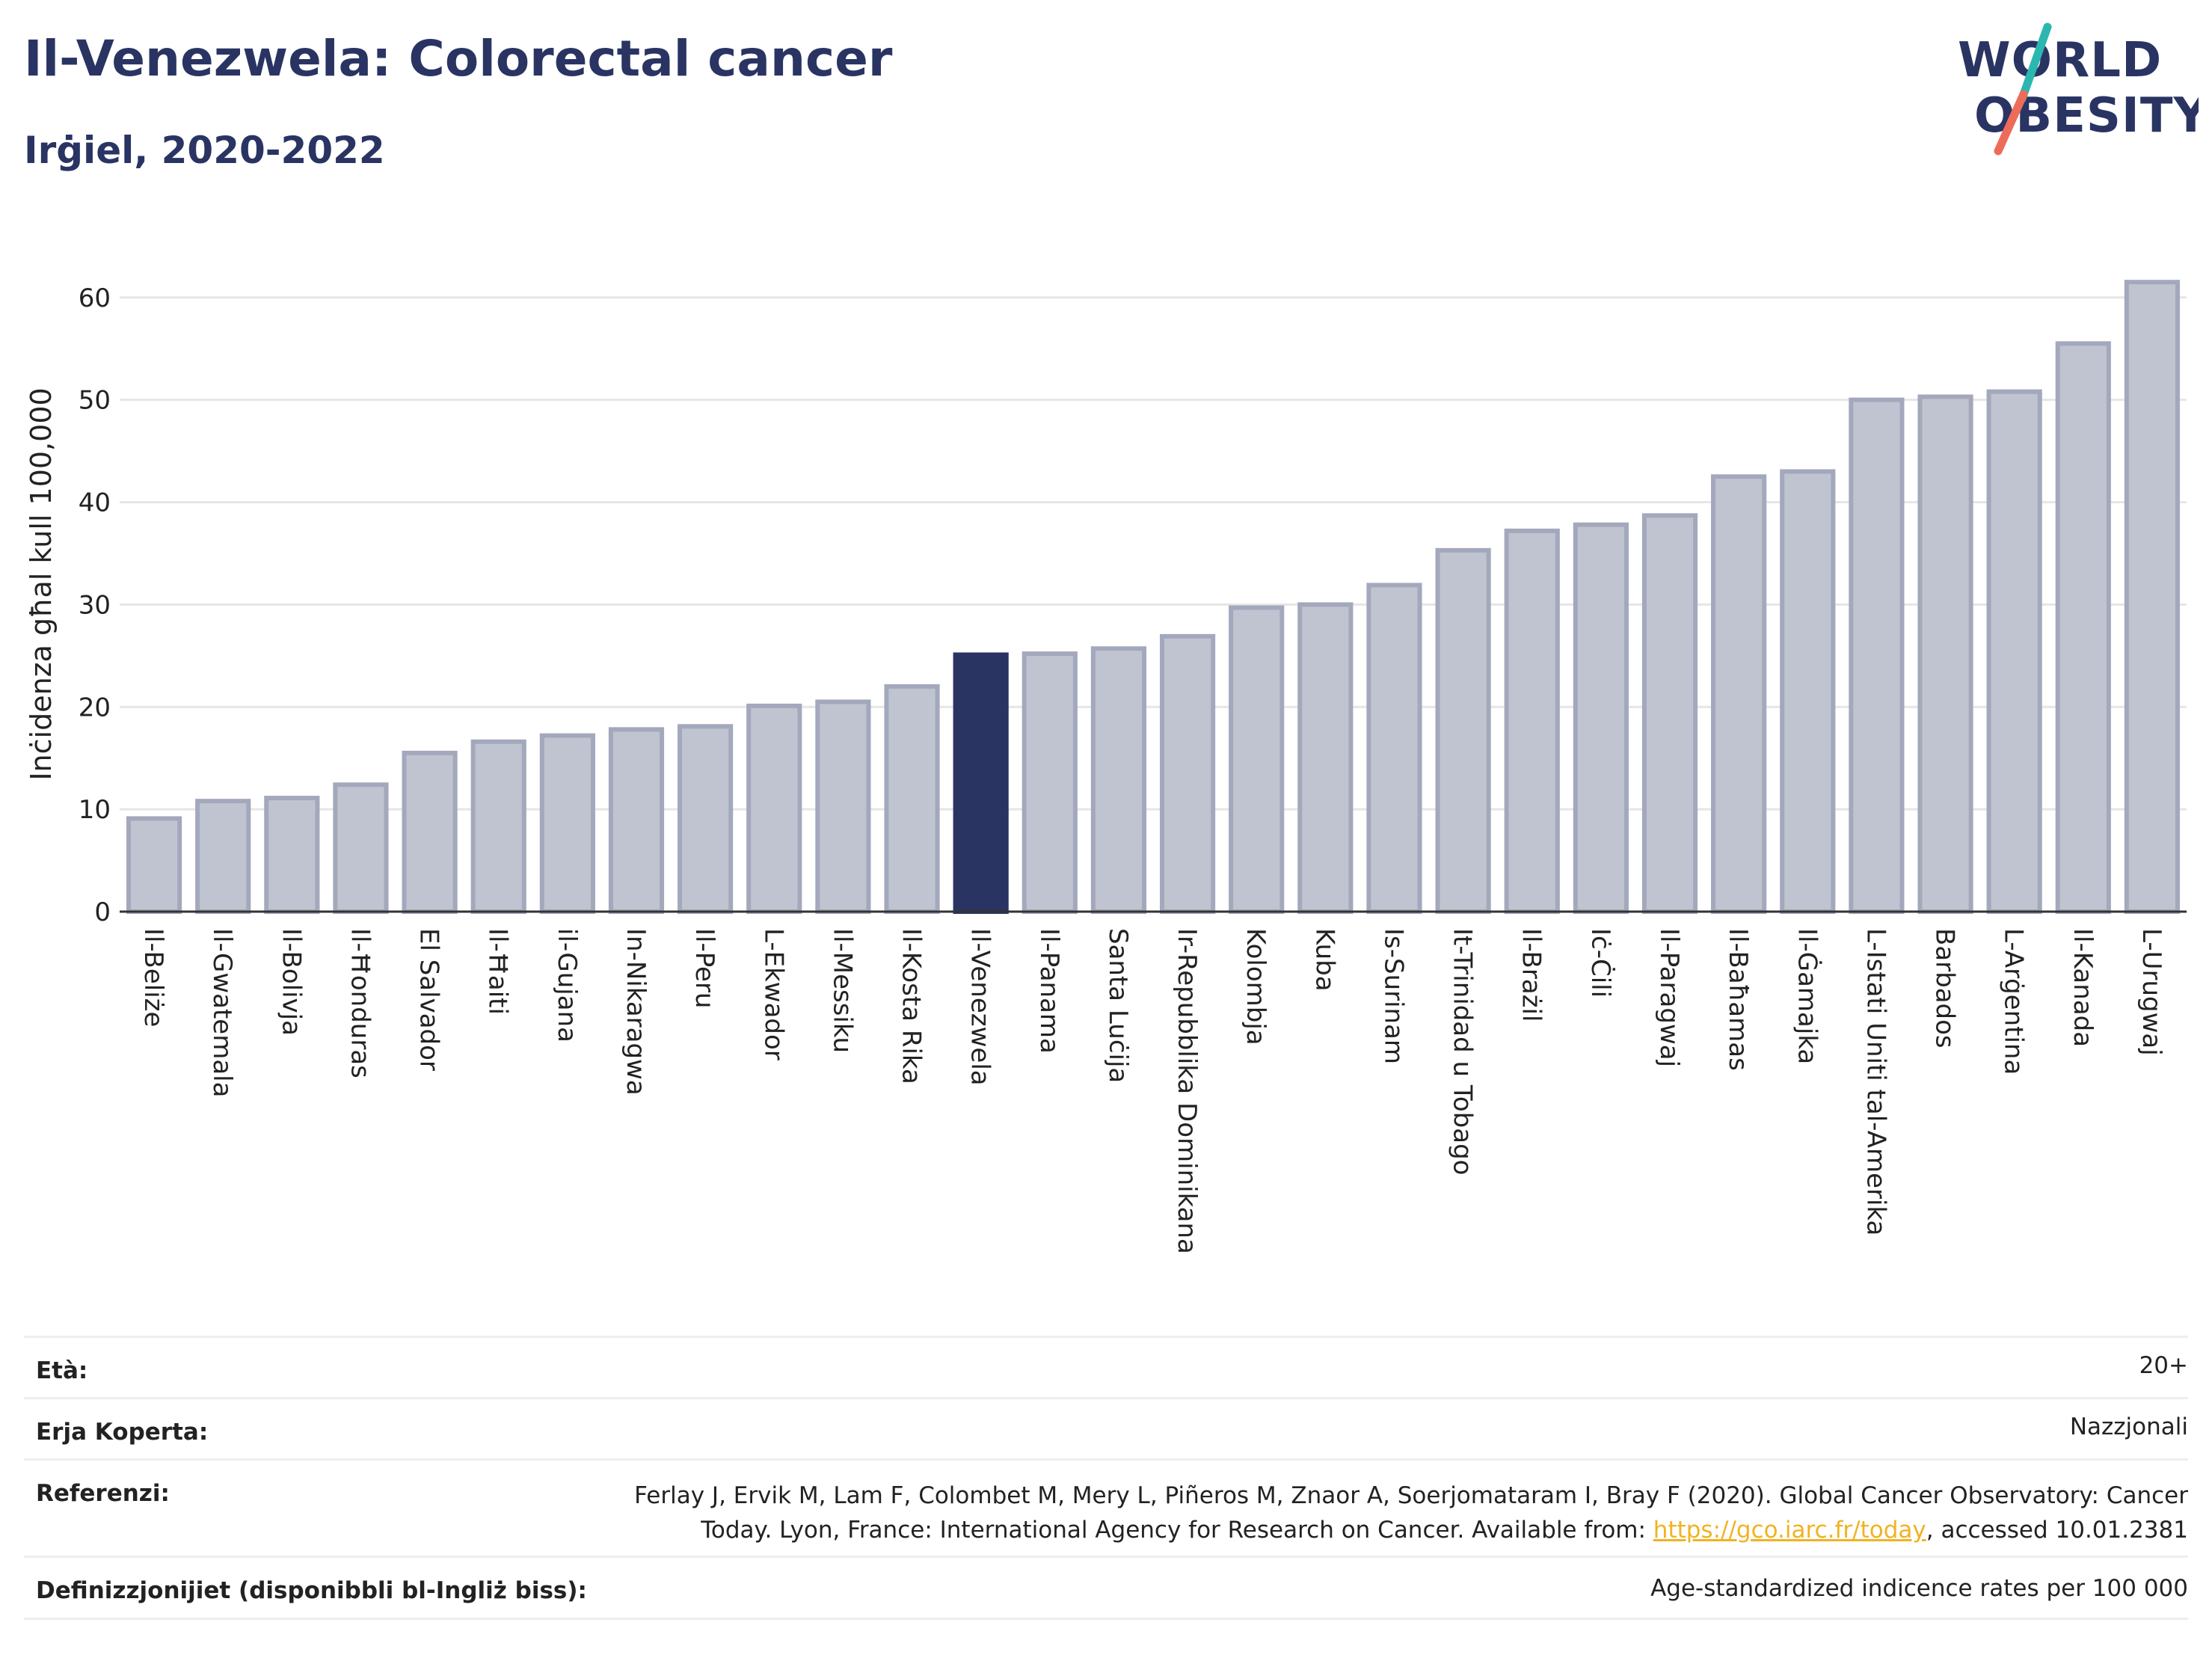  Describe the element at coordinates (1118, 1005) in the screenshot. I see `x-tick-label: Santa Luċija` at that location.